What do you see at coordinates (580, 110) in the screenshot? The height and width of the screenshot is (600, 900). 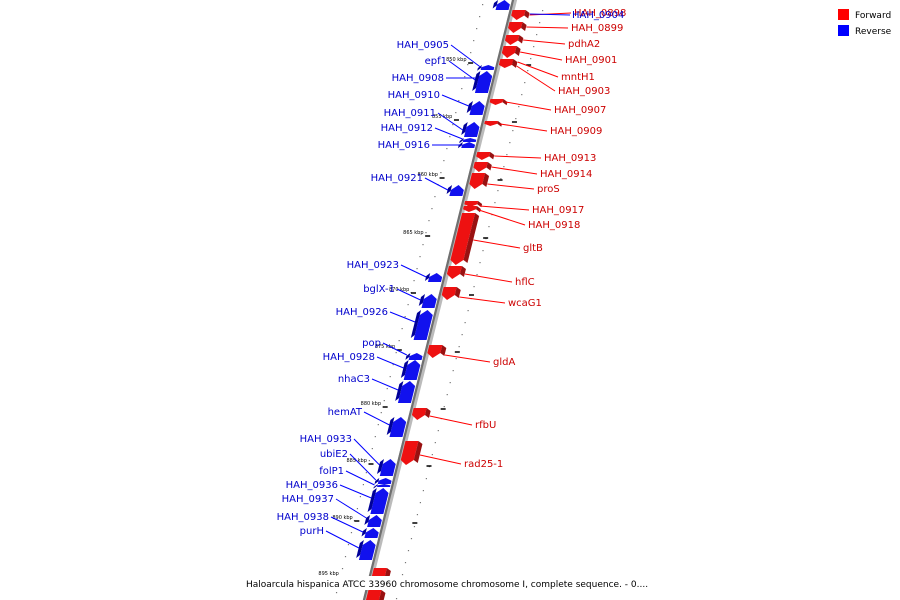 I see `forward-gene-label: HAH_0907` at bounding box center [580, 110].